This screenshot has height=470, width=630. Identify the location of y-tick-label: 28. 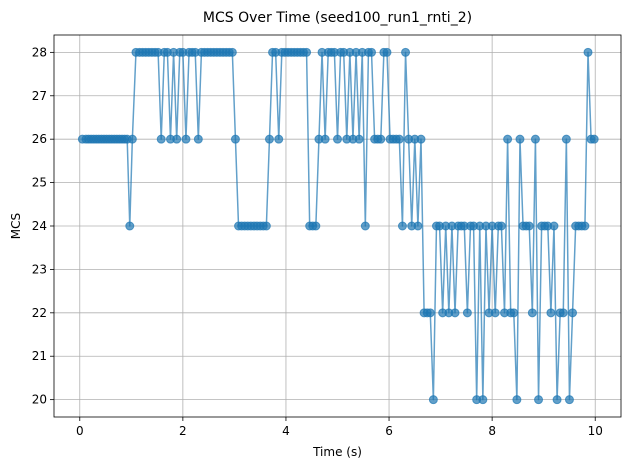
(39, 52).